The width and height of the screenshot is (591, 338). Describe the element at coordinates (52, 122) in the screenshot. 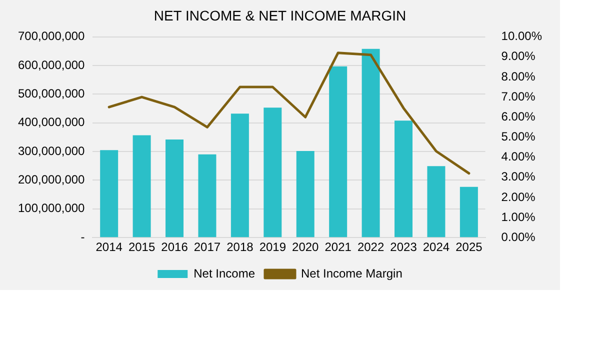

I see `y-tick-label: 400,000,000` at that location.